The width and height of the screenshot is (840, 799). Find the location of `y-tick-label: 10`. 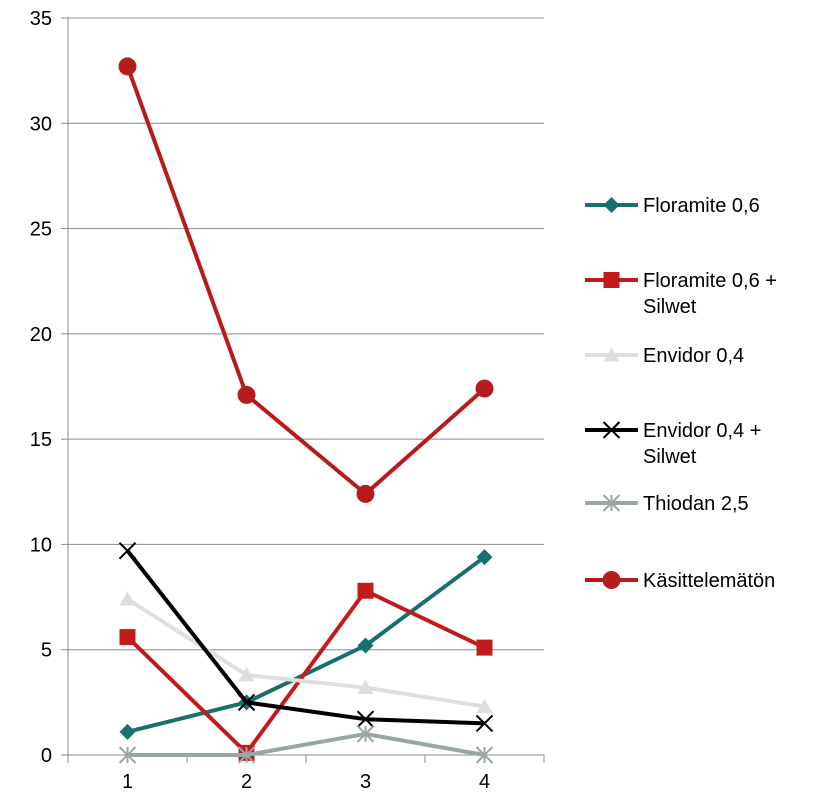

y-tick-label: 10 is located at coordinates (41, 545).